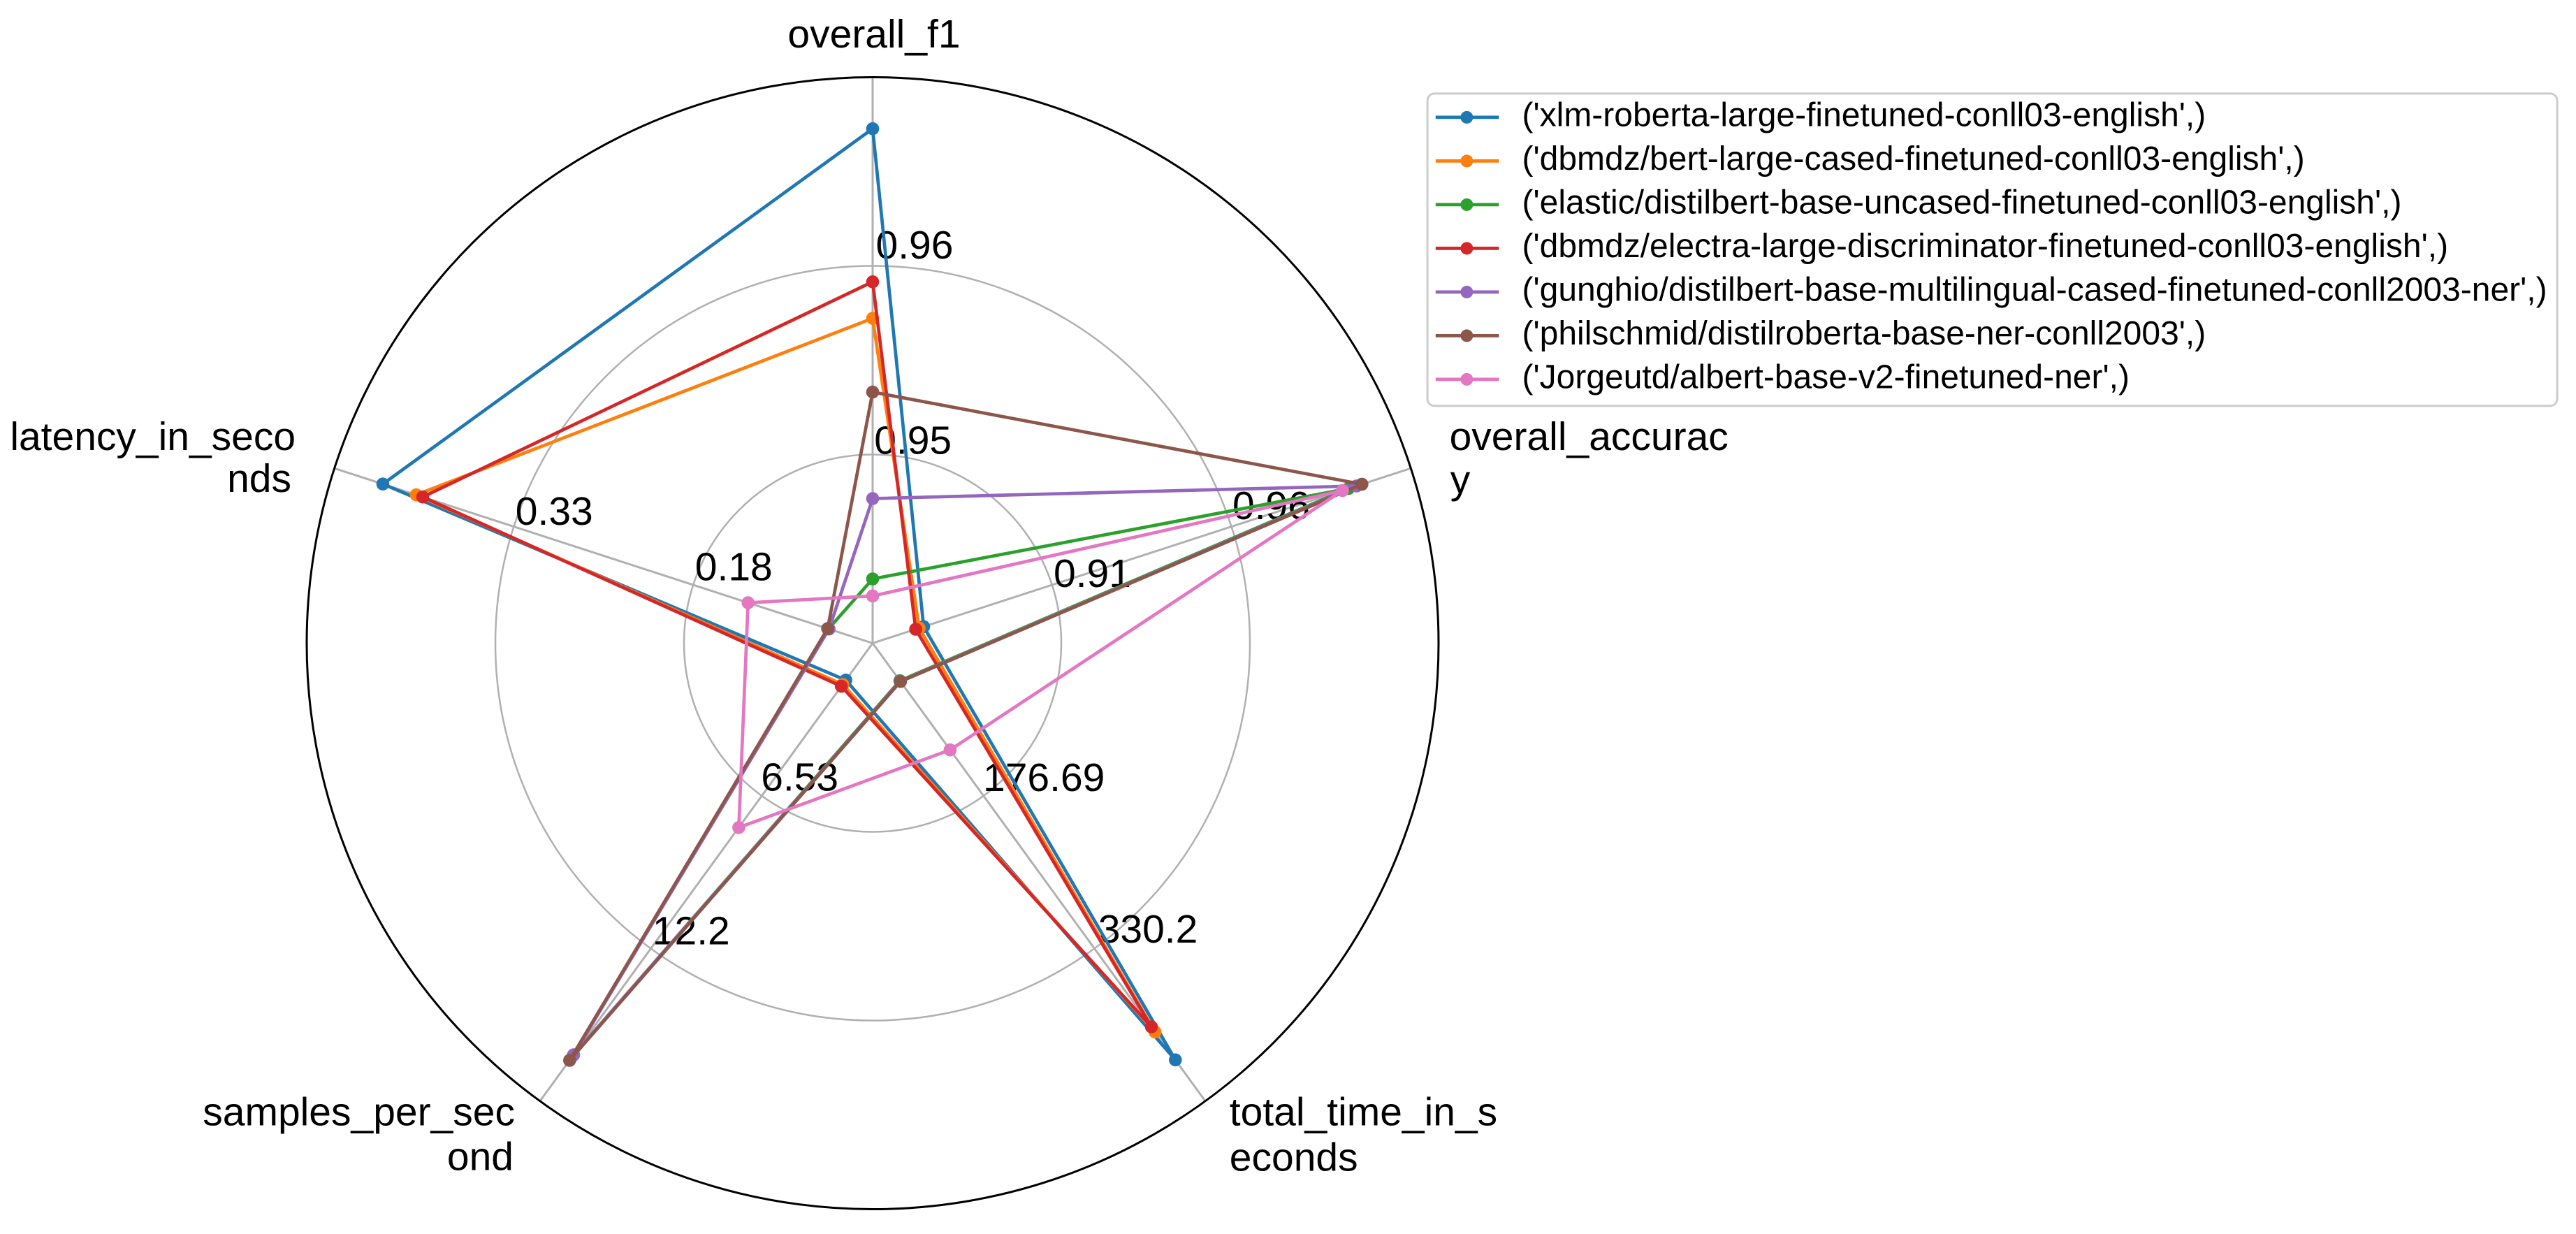  I want to click on svg-text: nds, so click(259, 479).